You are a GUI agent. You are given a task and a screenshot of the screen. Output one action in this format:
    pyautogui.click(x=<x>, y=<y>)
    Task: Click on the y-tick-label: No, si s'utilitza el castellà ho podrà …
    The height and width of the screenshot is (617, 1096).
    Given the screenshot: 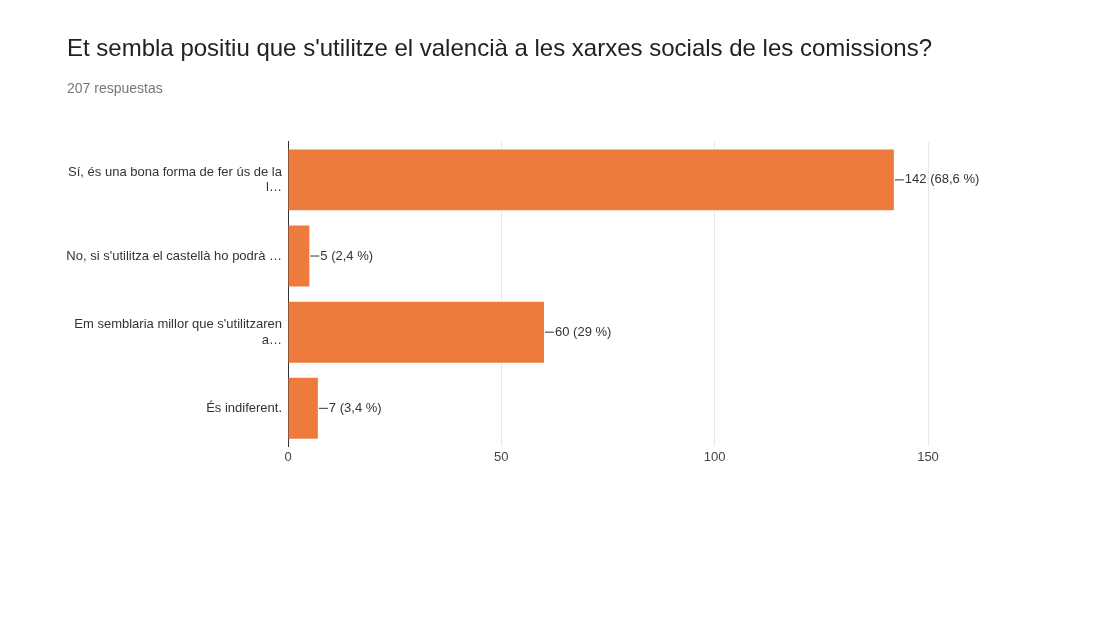 What is the action you would take?
    pyautogui.click(x=174, y=255)
    